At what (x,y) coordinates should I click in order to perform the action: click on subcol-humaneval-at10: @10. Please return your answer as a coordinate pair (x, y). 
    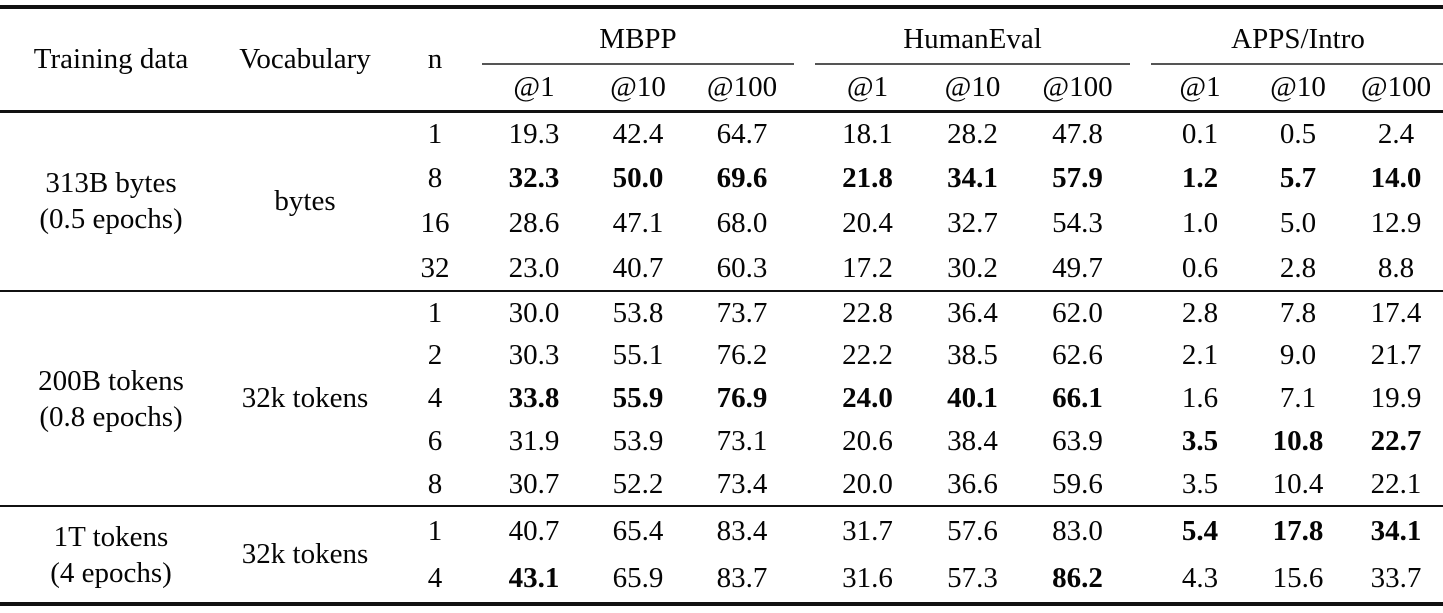
    Looking at the image, I should click on (972, 86).